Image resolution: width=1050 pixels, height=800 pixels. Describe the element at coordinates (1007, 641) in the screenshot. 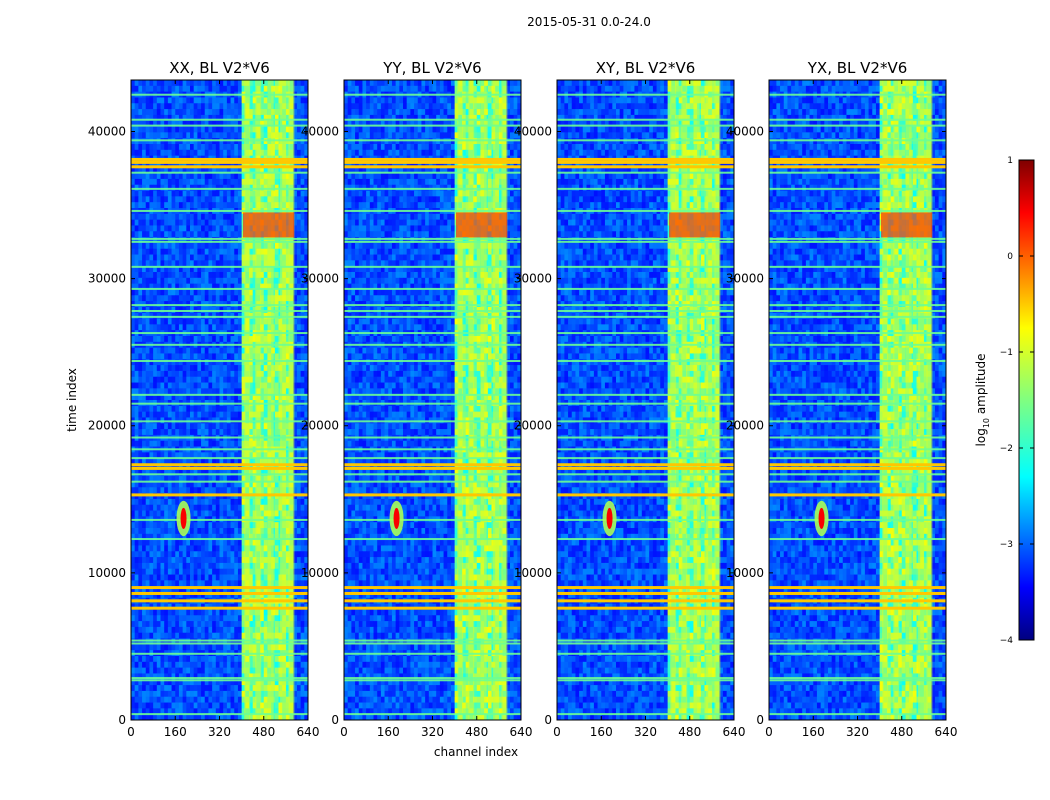

I see `colorbar-tick-label: −4` at that location.